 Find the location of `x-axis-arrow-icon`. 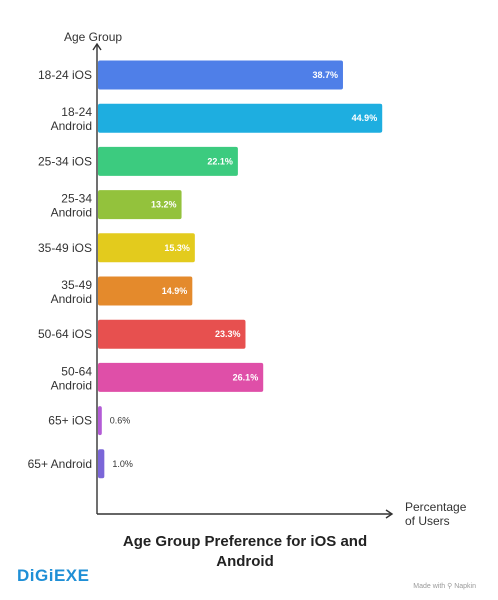

x-axis-arrow-icon is located at coordinates (389, 514).